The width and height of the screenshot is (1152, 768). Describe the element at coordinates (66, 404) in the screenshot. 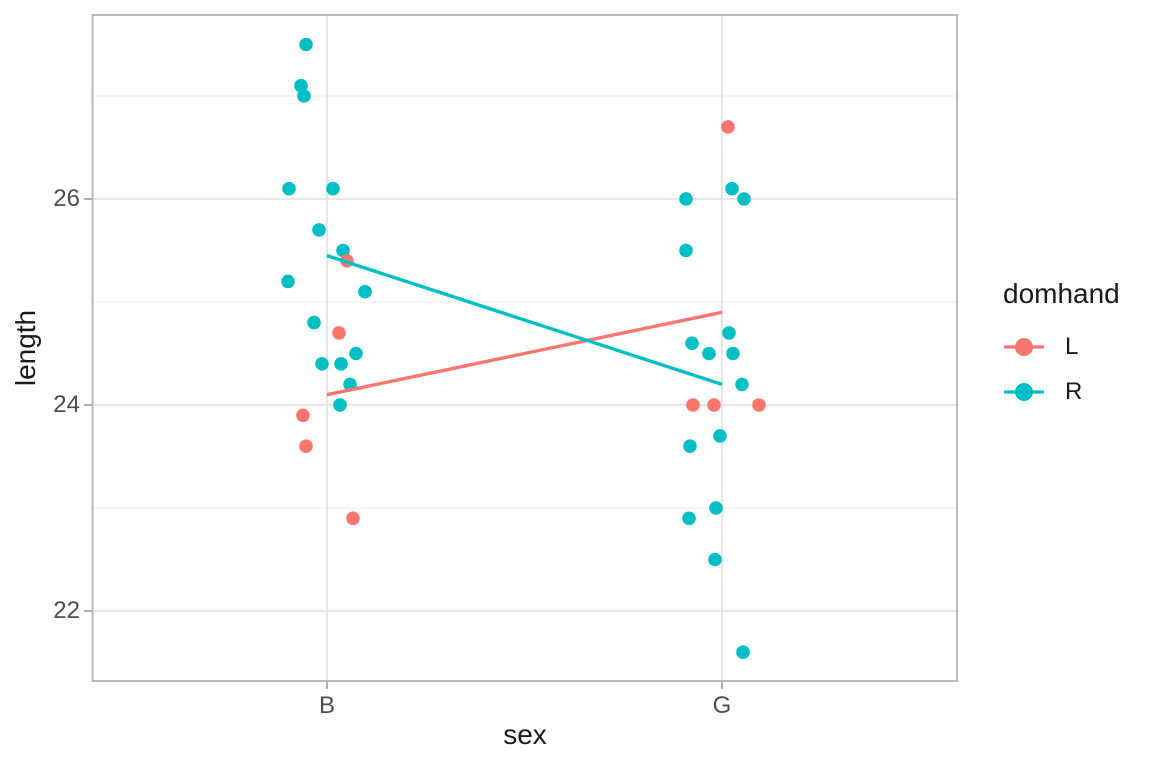

I see `y-tick-label-24: 24` at that location.